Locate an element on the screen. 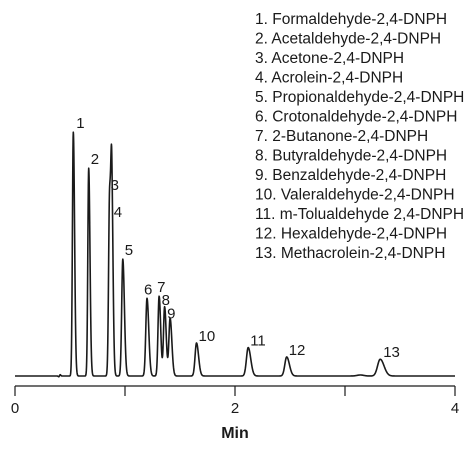  legend-entry: 4. Acrolein-2,4-DNPH is located at coordinates (329, 78).